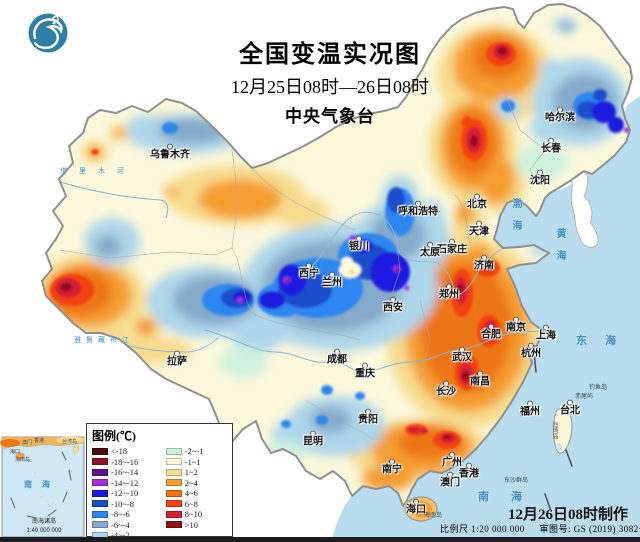 This screenshot has height=542, width=640. What do you see at coordinates (452, 250) in the screenshot?
I see `city-name: 石家庄` at bounding box center [452, 250].